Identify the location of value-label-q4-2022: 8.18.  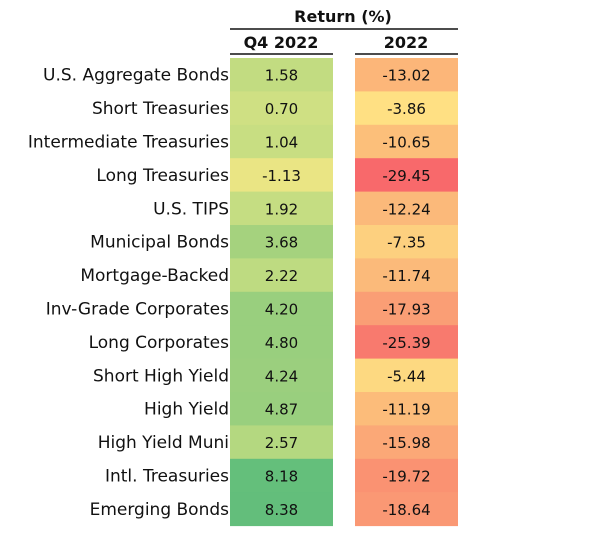
(281, 477).